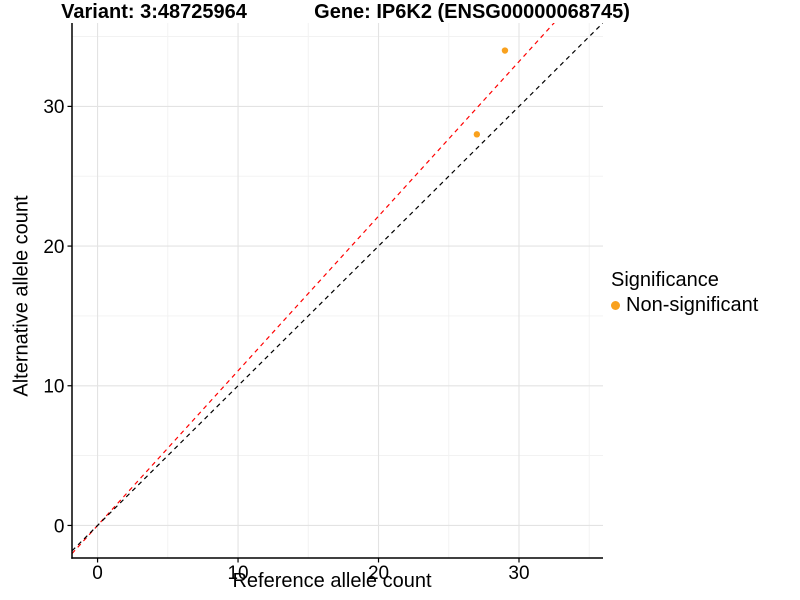  Describe the element at coordinates (472, 12) in the screenshot. I see `gene-title: Gene: IP6K2 (ENSG00000068745)` at that location.